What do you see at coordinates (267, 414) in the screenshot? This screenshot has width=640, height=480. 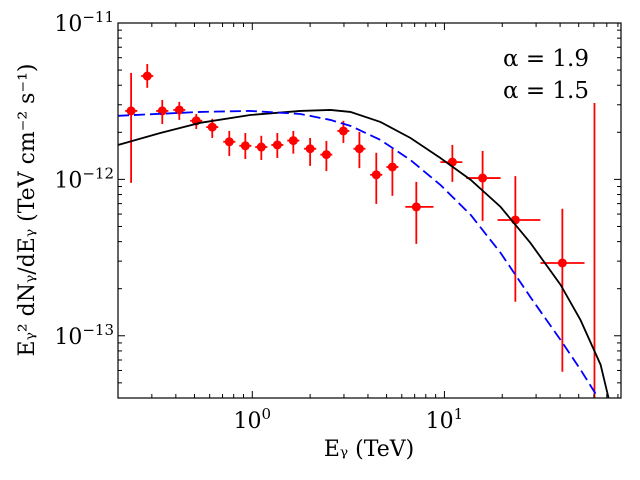 I see `tick-exponent: 0` at bounding box center [267, 414].